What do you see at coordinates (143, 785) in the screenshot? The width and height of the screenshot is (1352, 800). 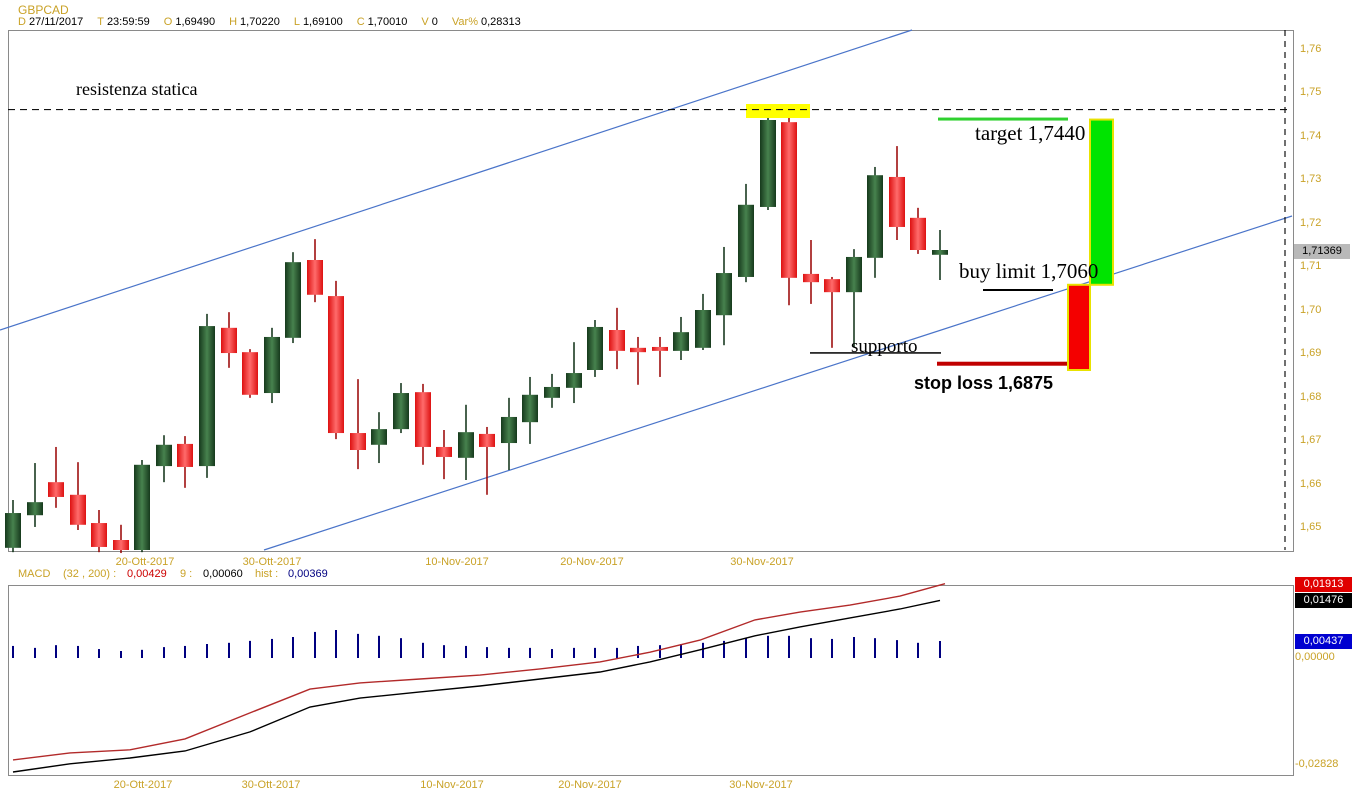 I see `macd-date-label: 20-Ott-2017` at bounding box center [143, 785].